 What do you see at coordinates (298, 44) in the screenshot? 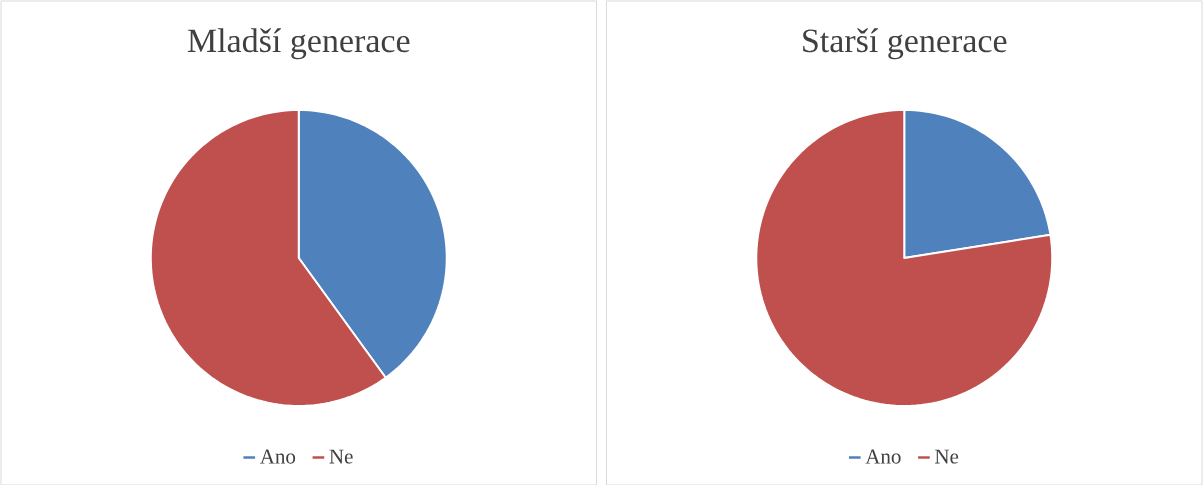
I see `chart-title: Mladší generace` at bounding box center [298, 44].